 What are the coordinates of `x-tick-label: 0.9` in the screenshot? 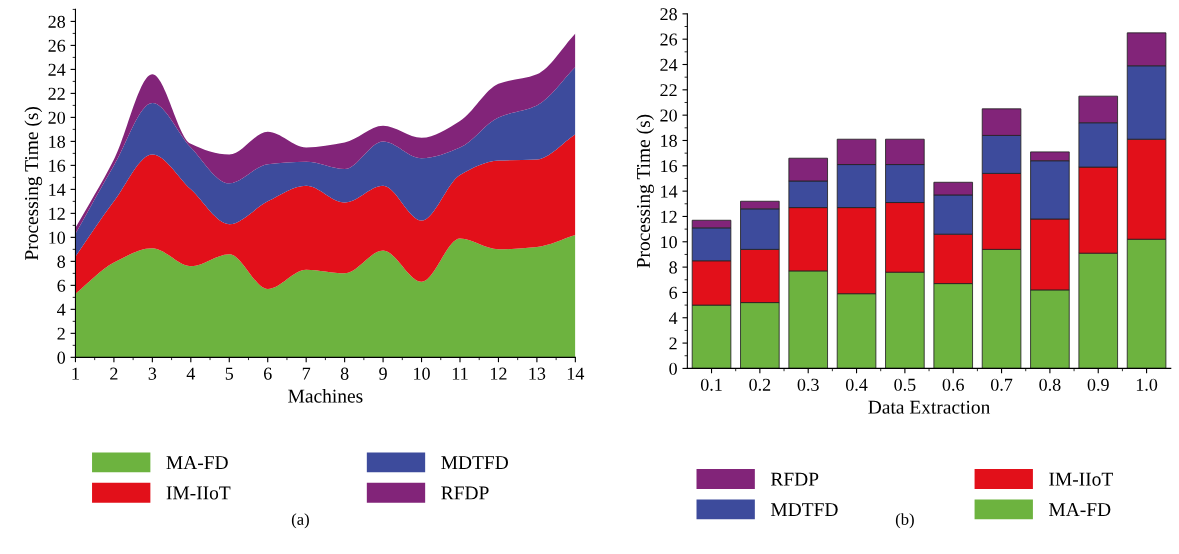 It's located at (1098, 384).